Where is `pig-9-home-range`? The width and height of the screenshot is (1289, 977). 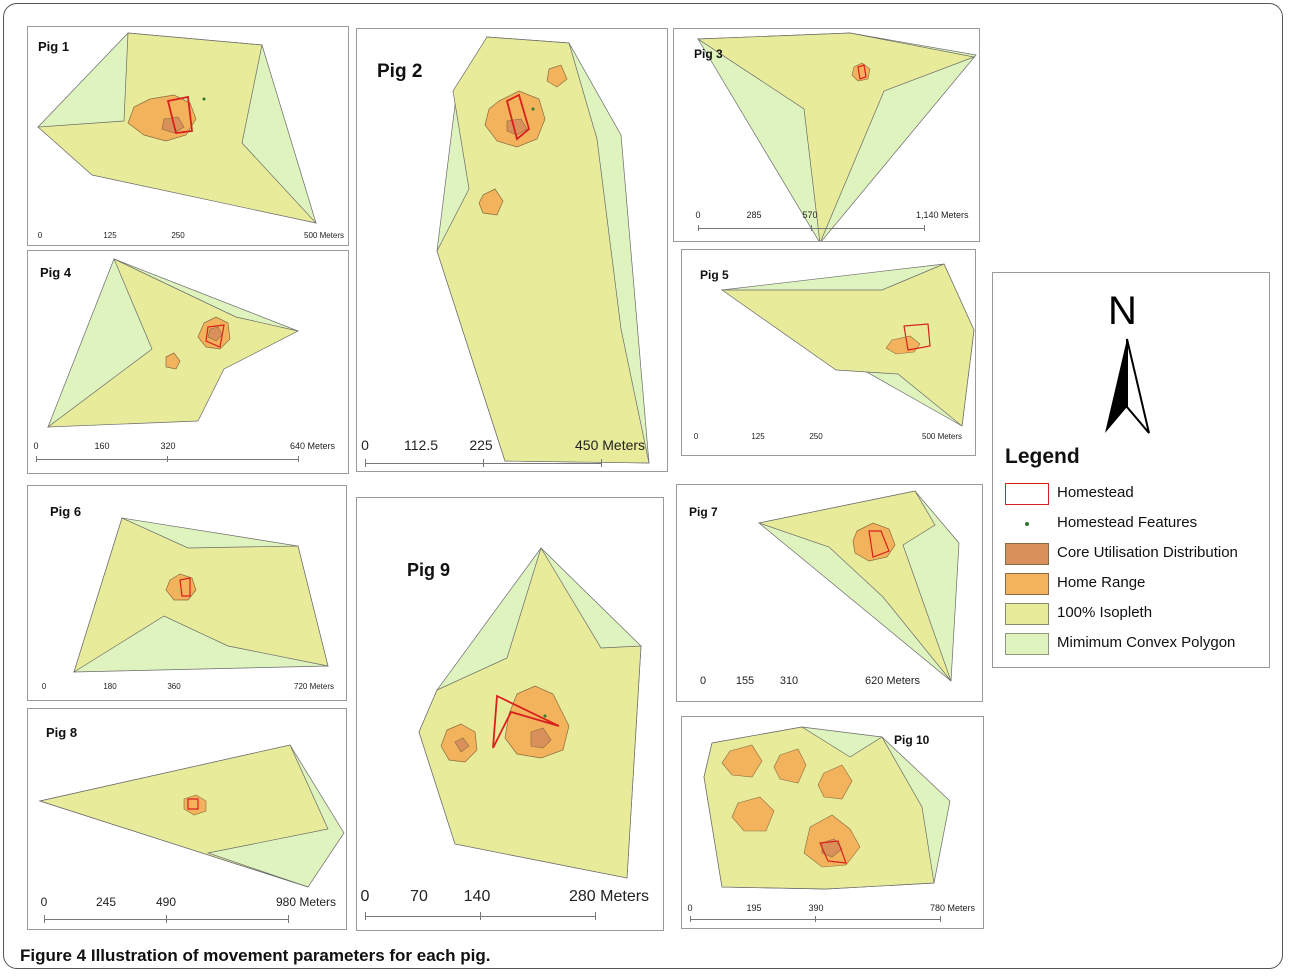
pig-9-home-range is located at coordinates (537, 722).